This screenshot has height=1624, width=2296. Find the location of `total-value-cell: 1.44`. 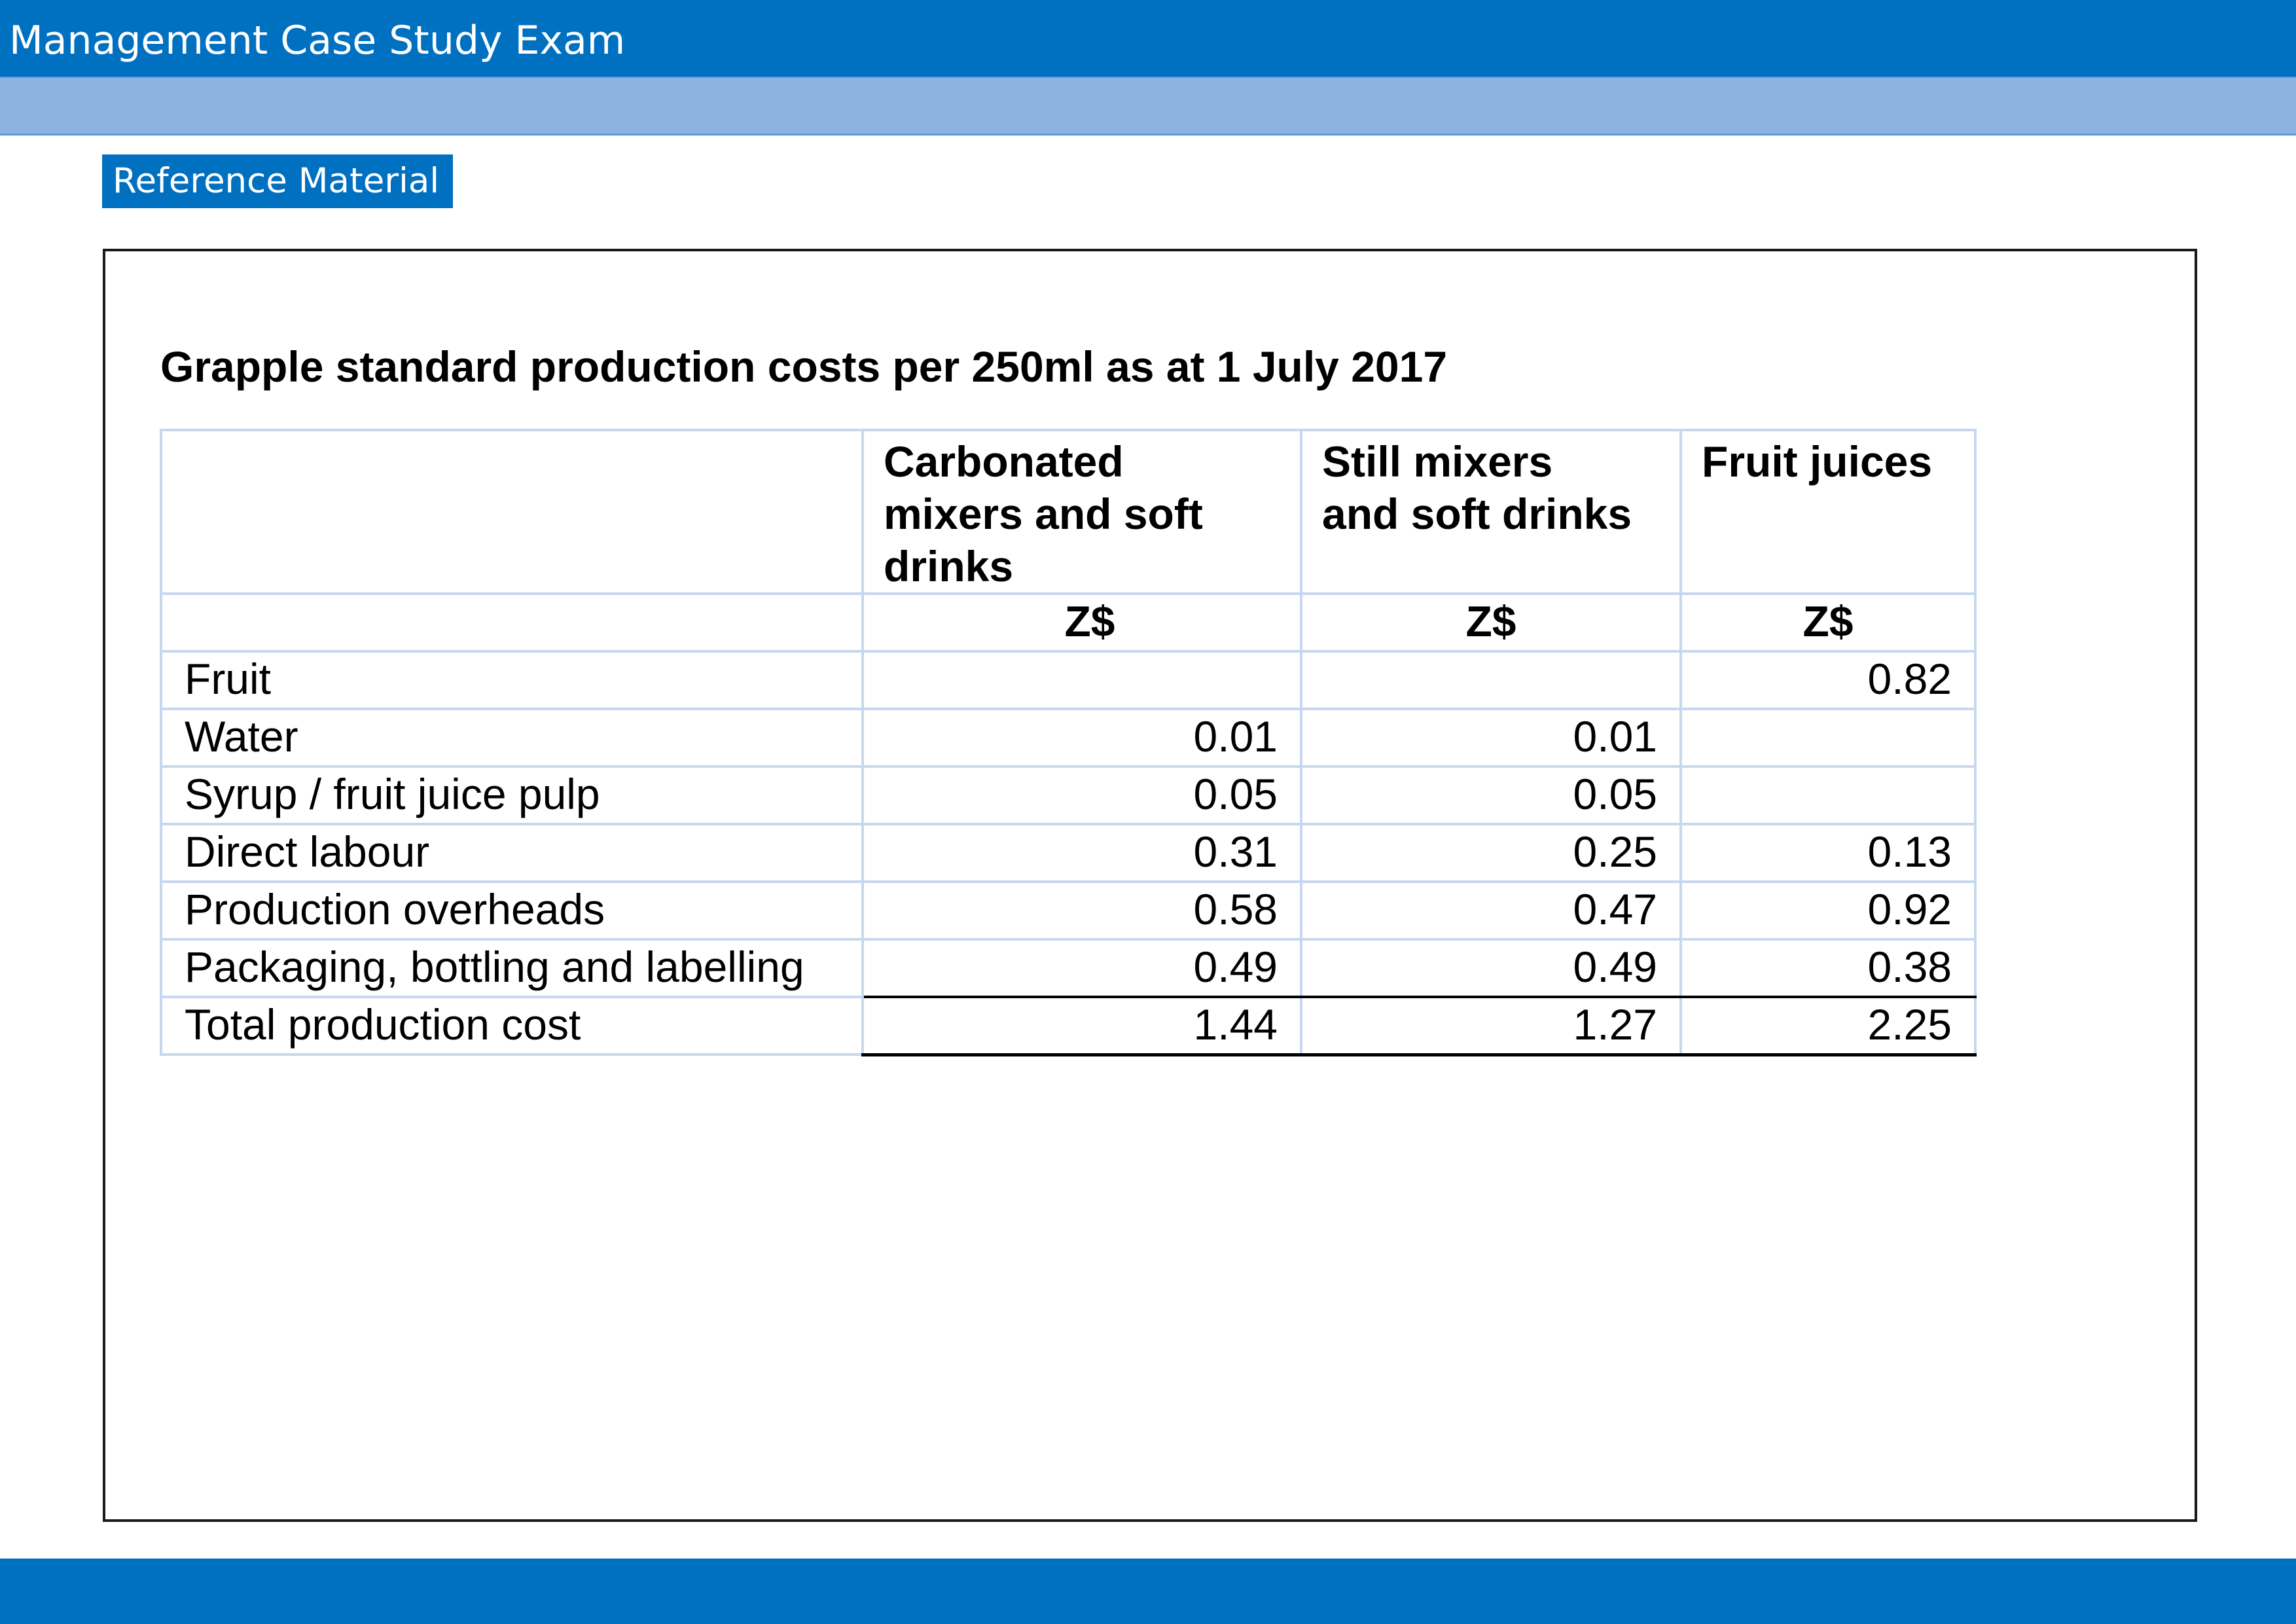

total-value-cell: 1.44 is located at coordinates (1081, 1026).